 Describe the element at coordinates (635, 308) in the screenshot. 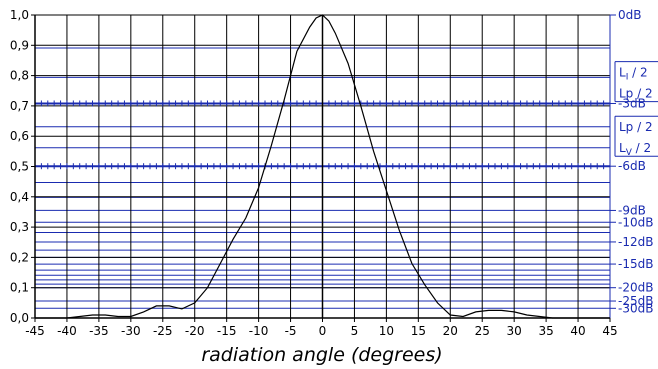

I see `db-label: -30dB` at that location.